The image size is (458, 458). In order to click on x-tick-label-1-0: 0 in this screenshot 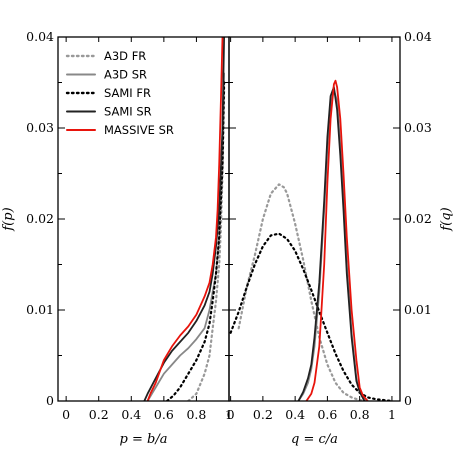, I will do `click(66, 414)`.